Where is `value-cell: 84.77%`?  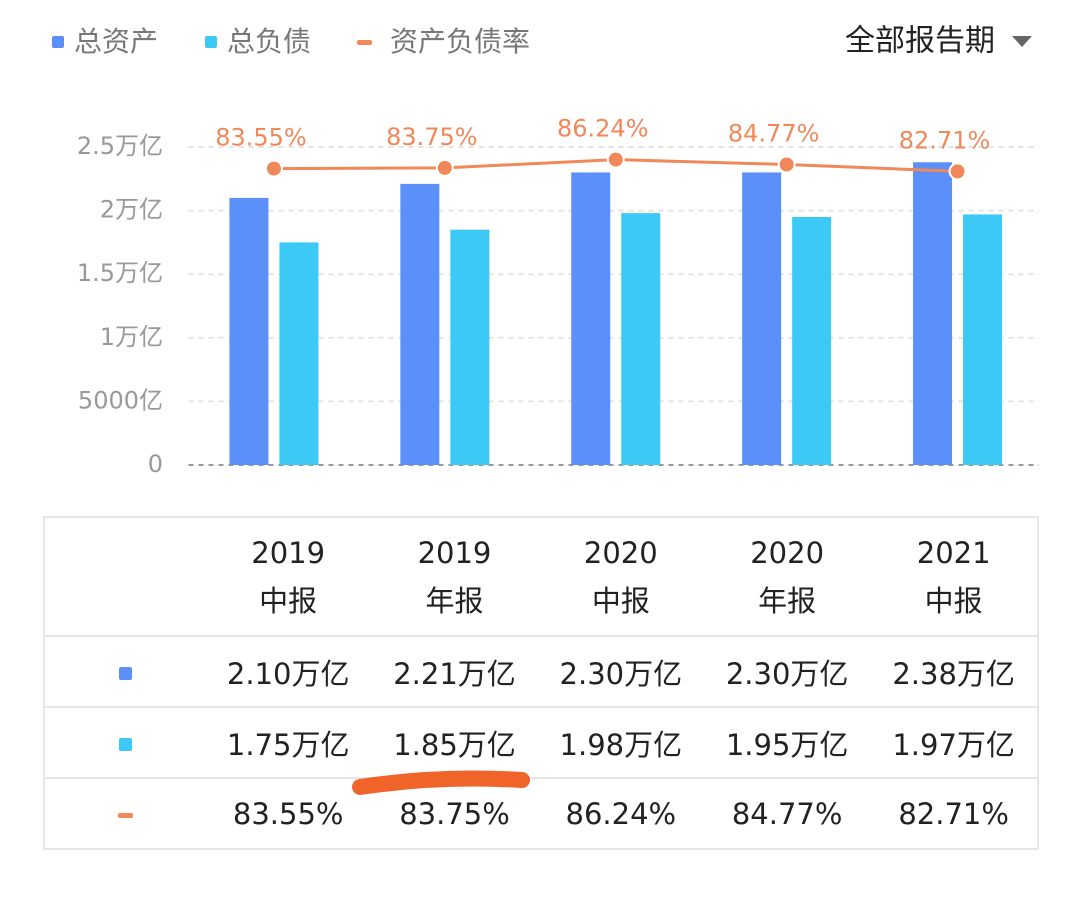 value-cell: 84.77% is located at coordinates (787, 813).